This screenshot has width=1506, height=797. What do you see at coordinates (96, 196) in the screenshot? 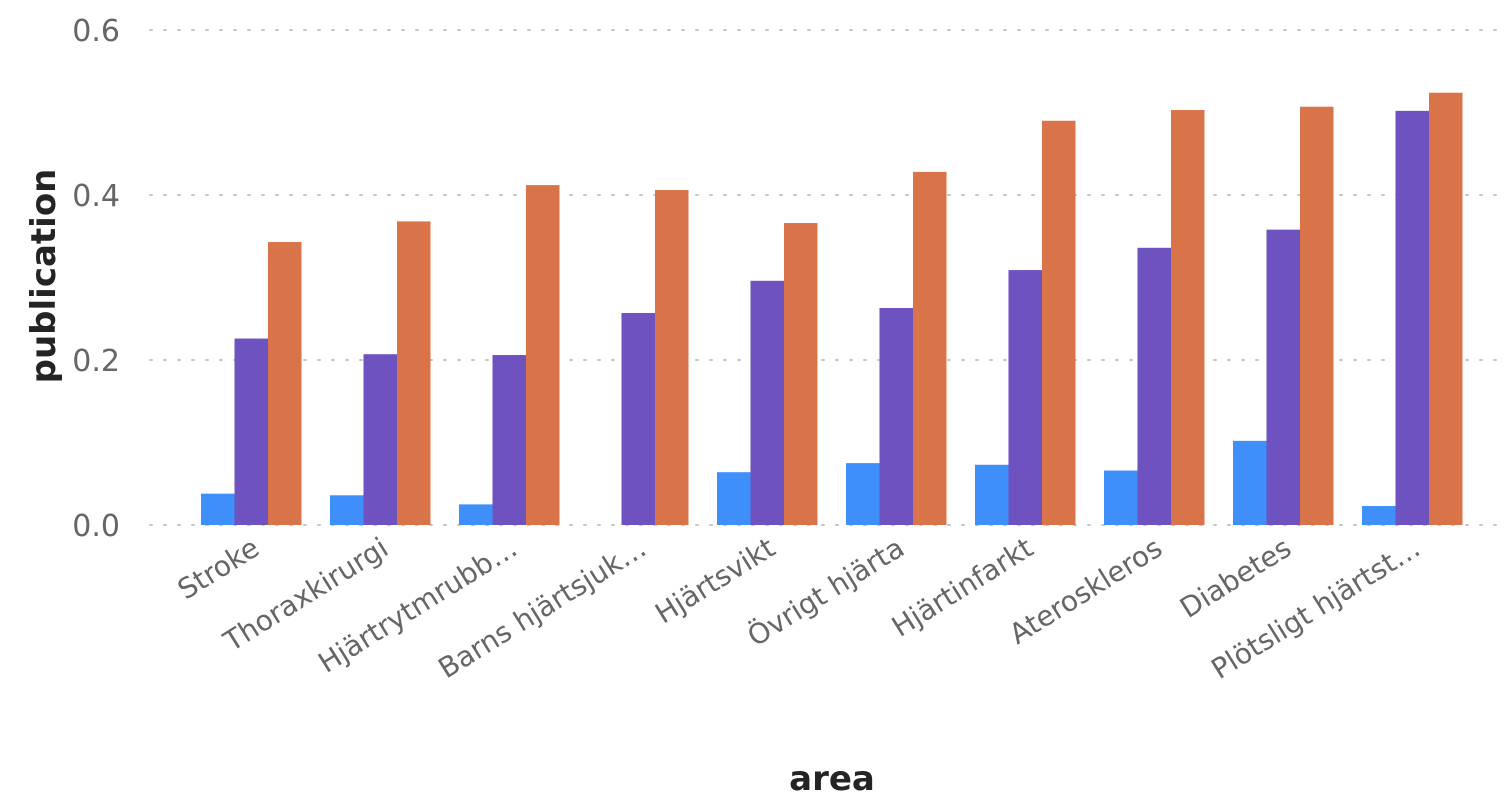
I see `y-tick-label: 0.4` at bounding box center [96, 196].